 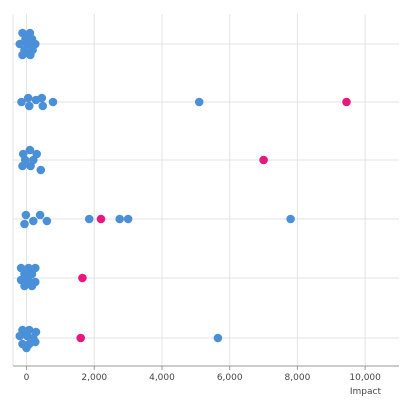 I want to click on x-tick-label: 8,000, so click(x=298, y=378).